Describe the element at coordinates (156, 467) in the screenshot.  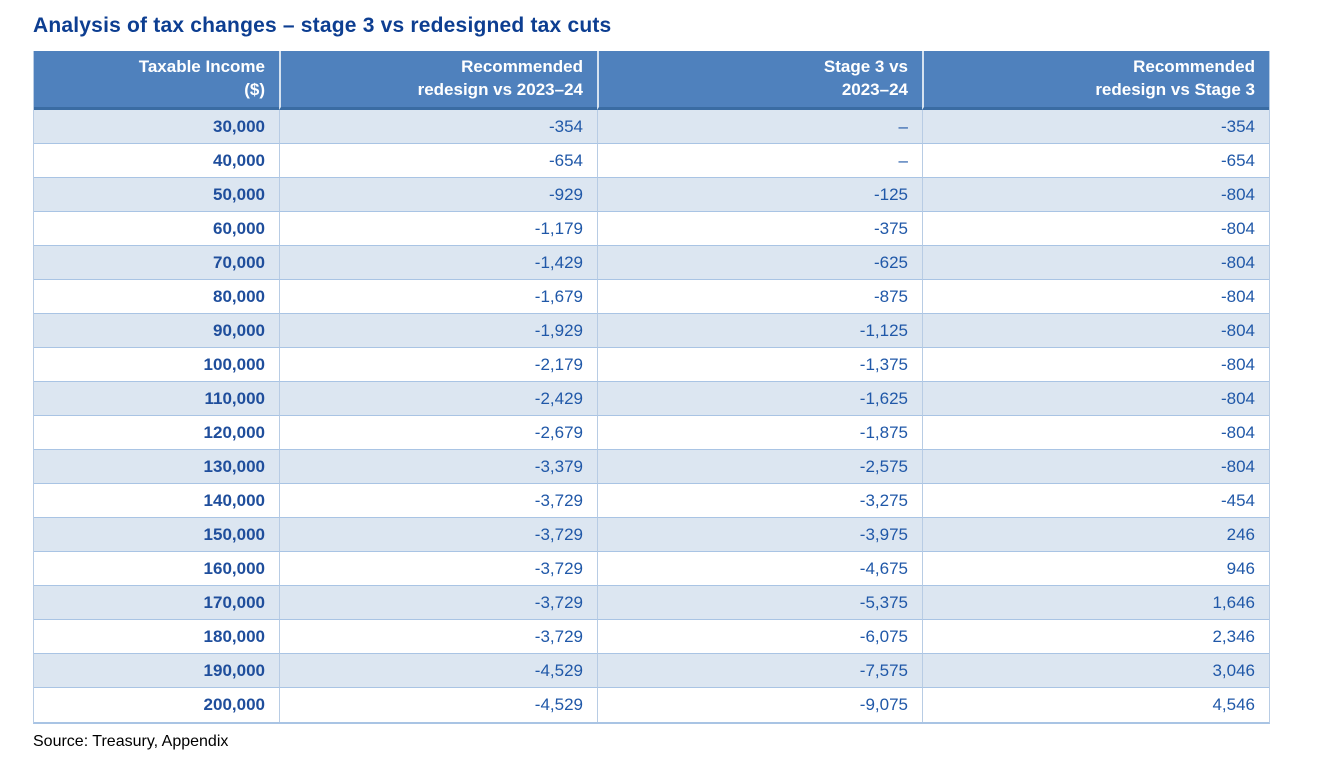
I see `cell-taxable-income: 130,000` at that location.